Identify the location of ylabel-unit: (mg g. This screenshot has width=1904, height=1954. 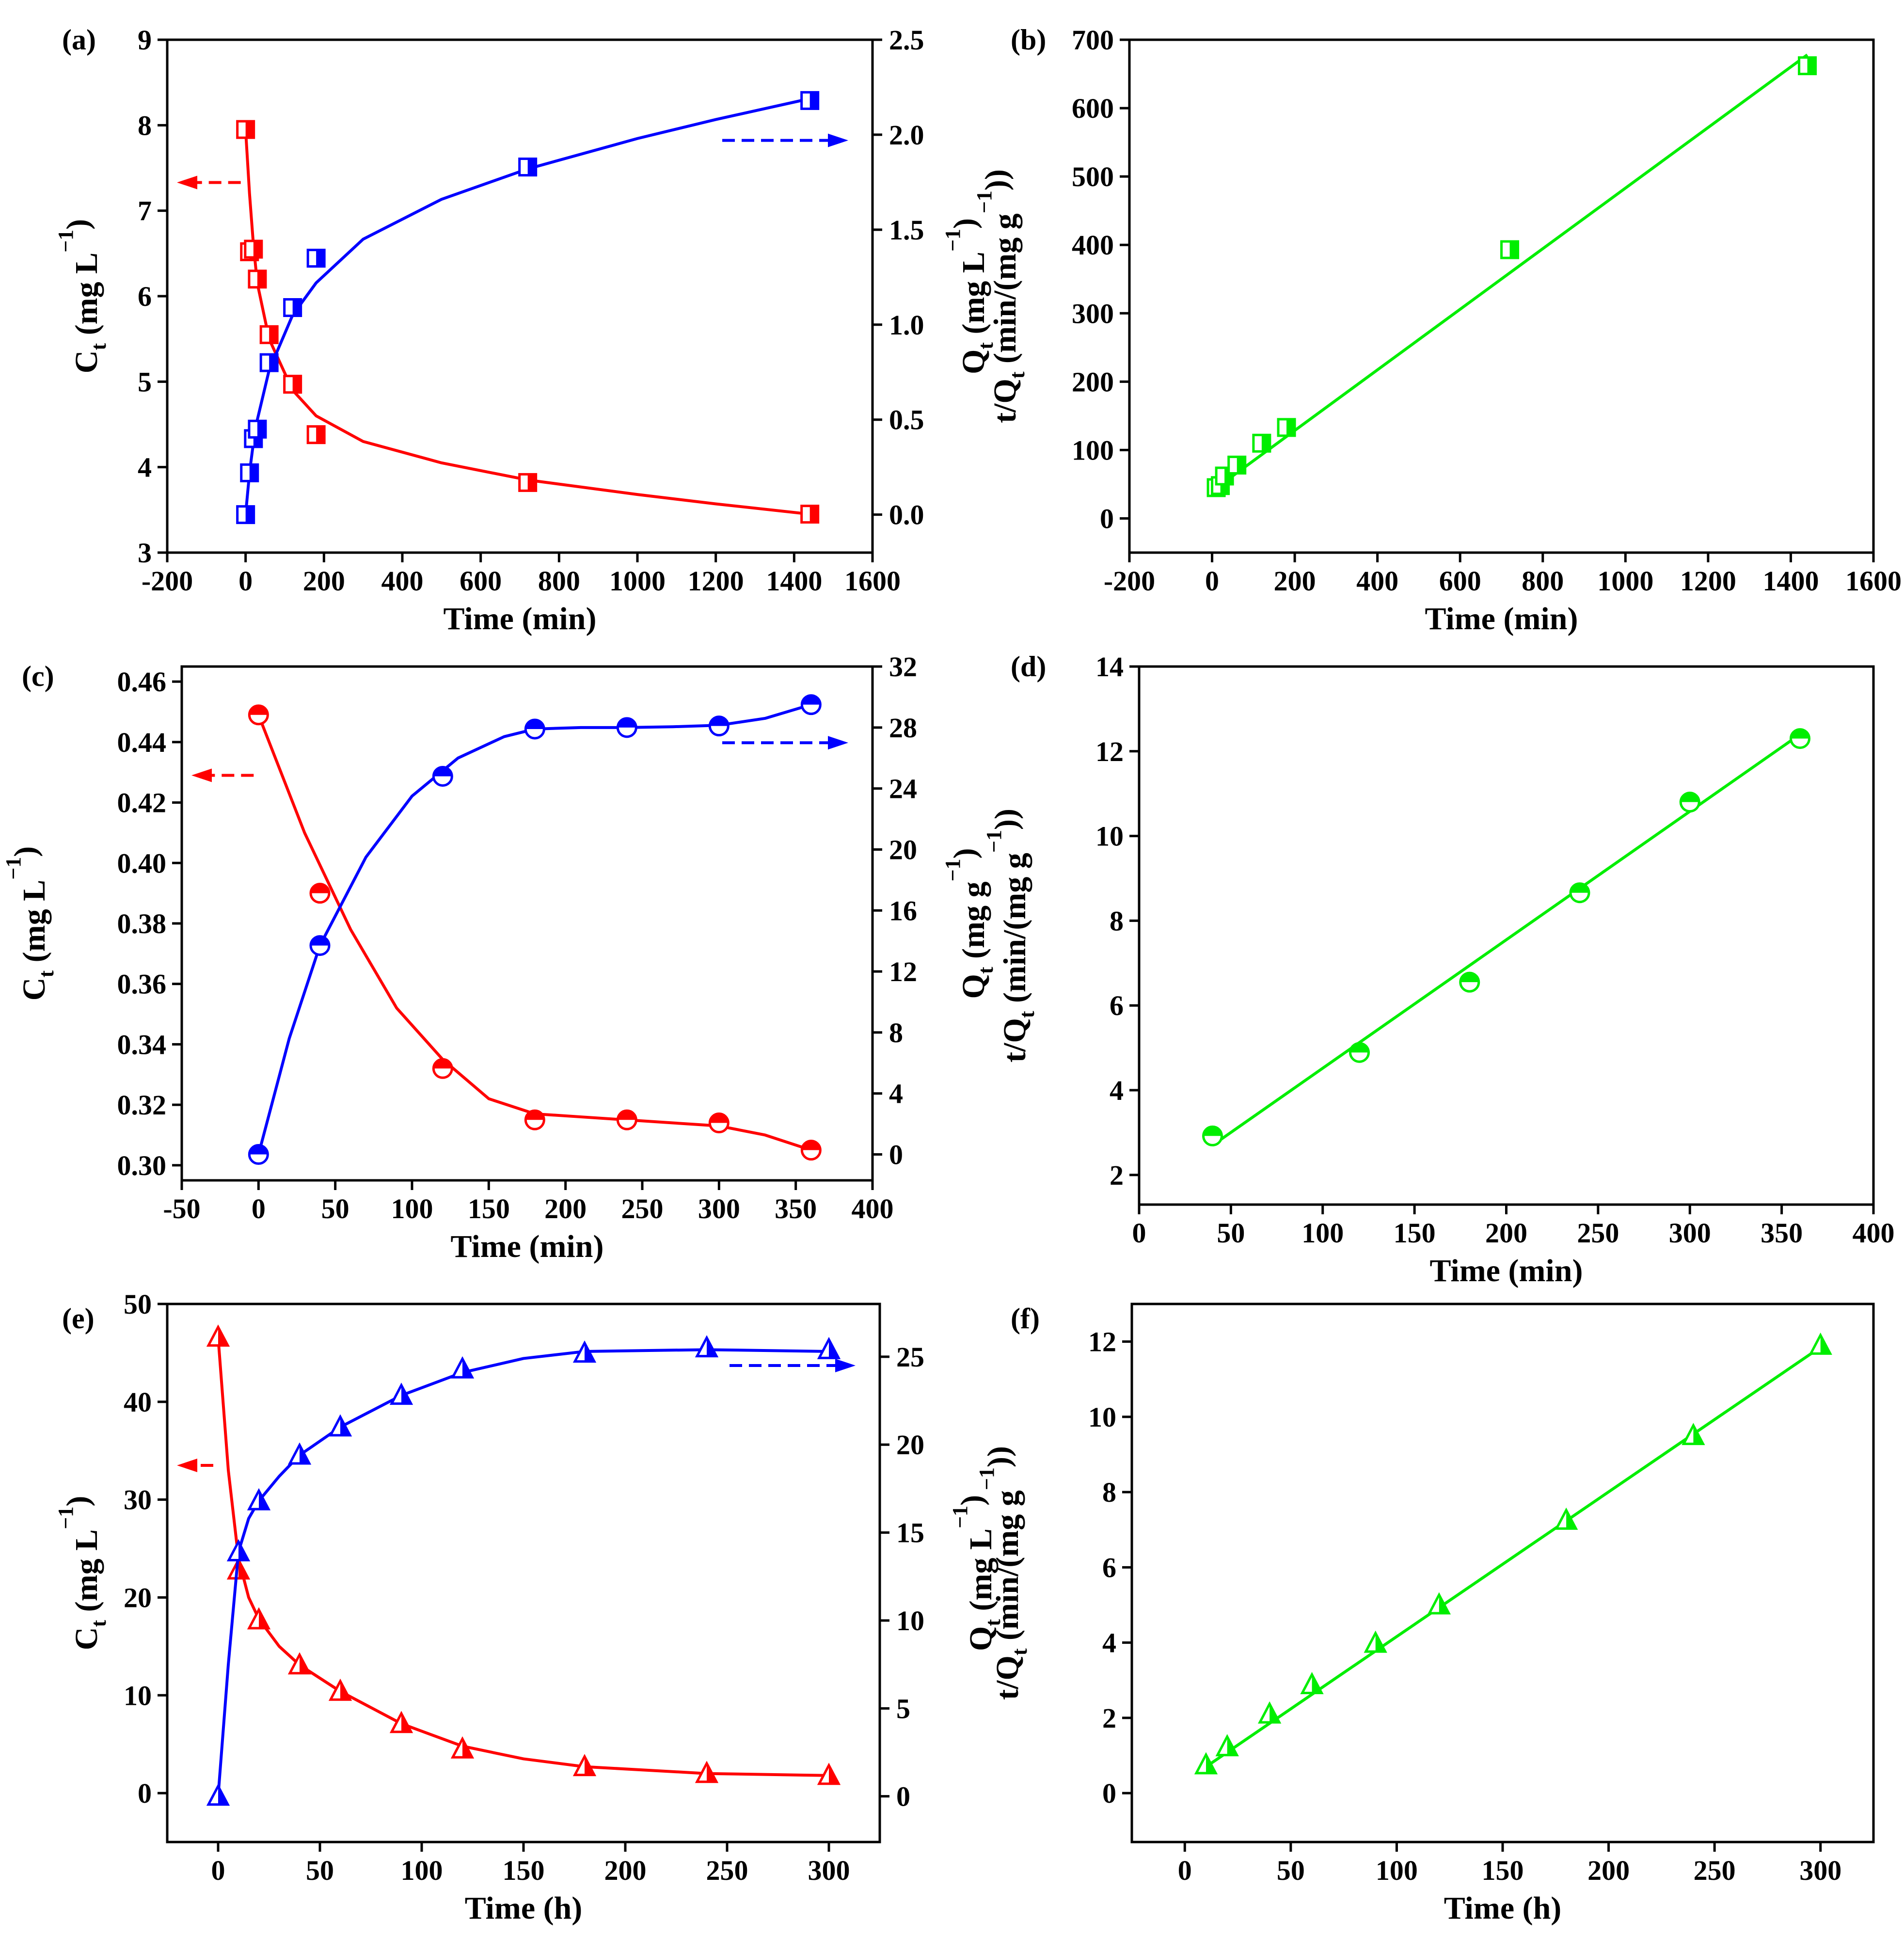
(973, 924).